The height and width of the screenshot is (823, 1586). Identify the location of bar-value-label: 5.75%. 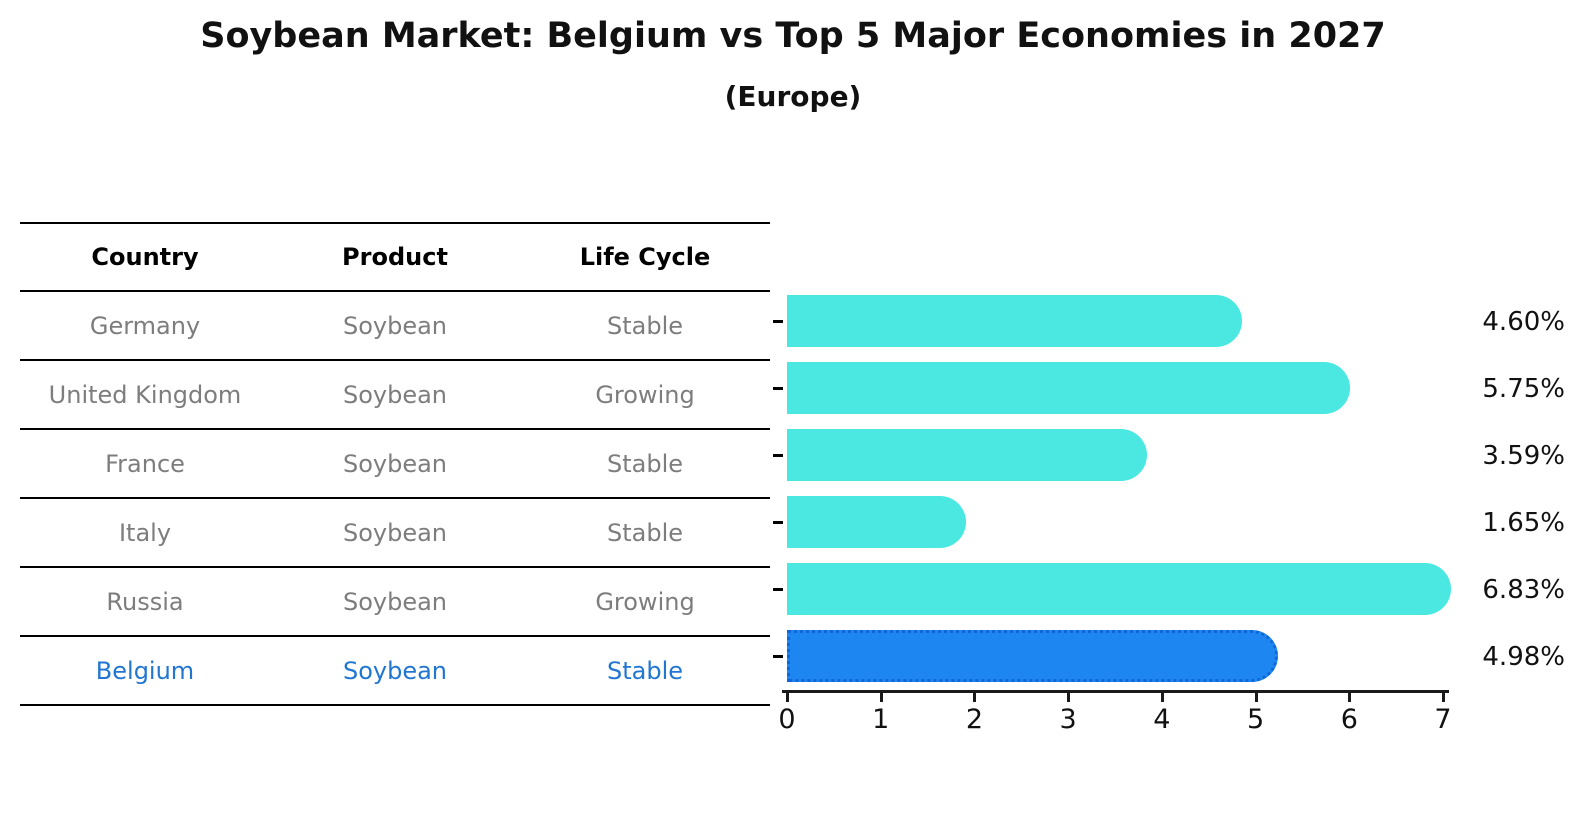
(1523, 388).